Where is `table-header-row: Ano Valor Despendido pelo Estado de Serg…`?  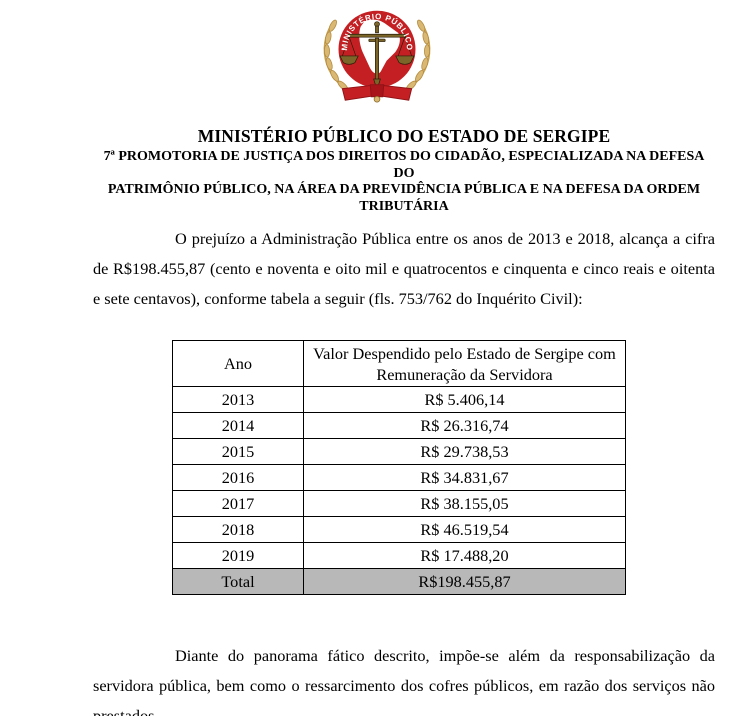 table-header-row: Ano Valor Despendido pelo Estado de Serg… is located at coordinates (399, 363).